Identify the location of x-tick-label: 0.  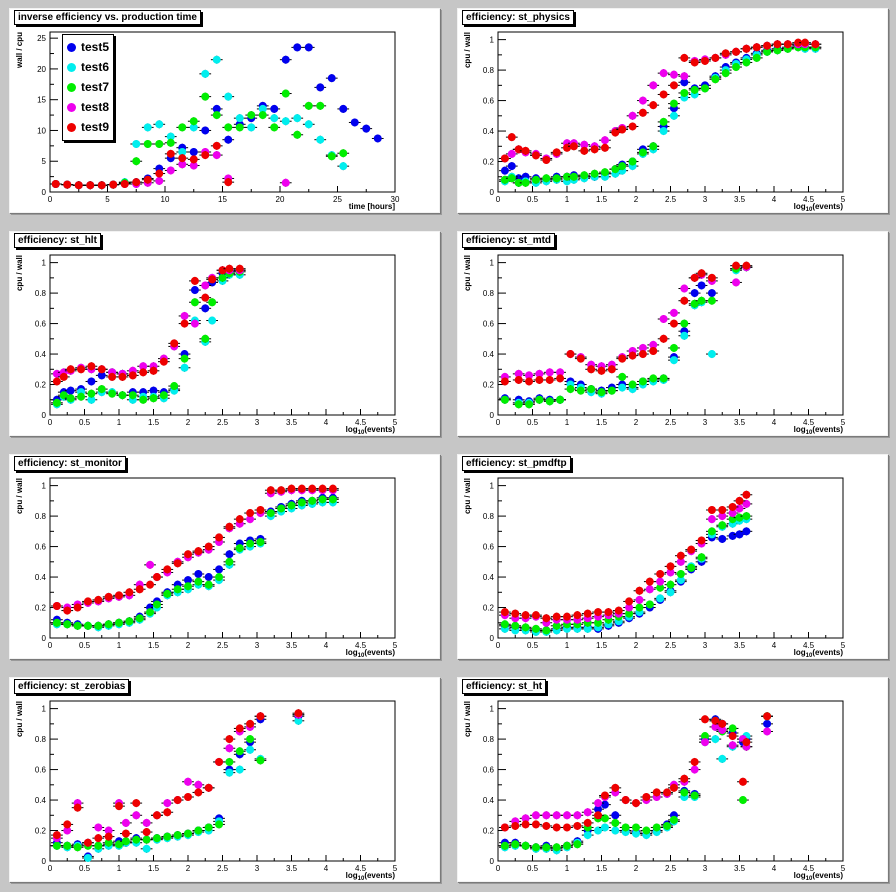
(50, 645).